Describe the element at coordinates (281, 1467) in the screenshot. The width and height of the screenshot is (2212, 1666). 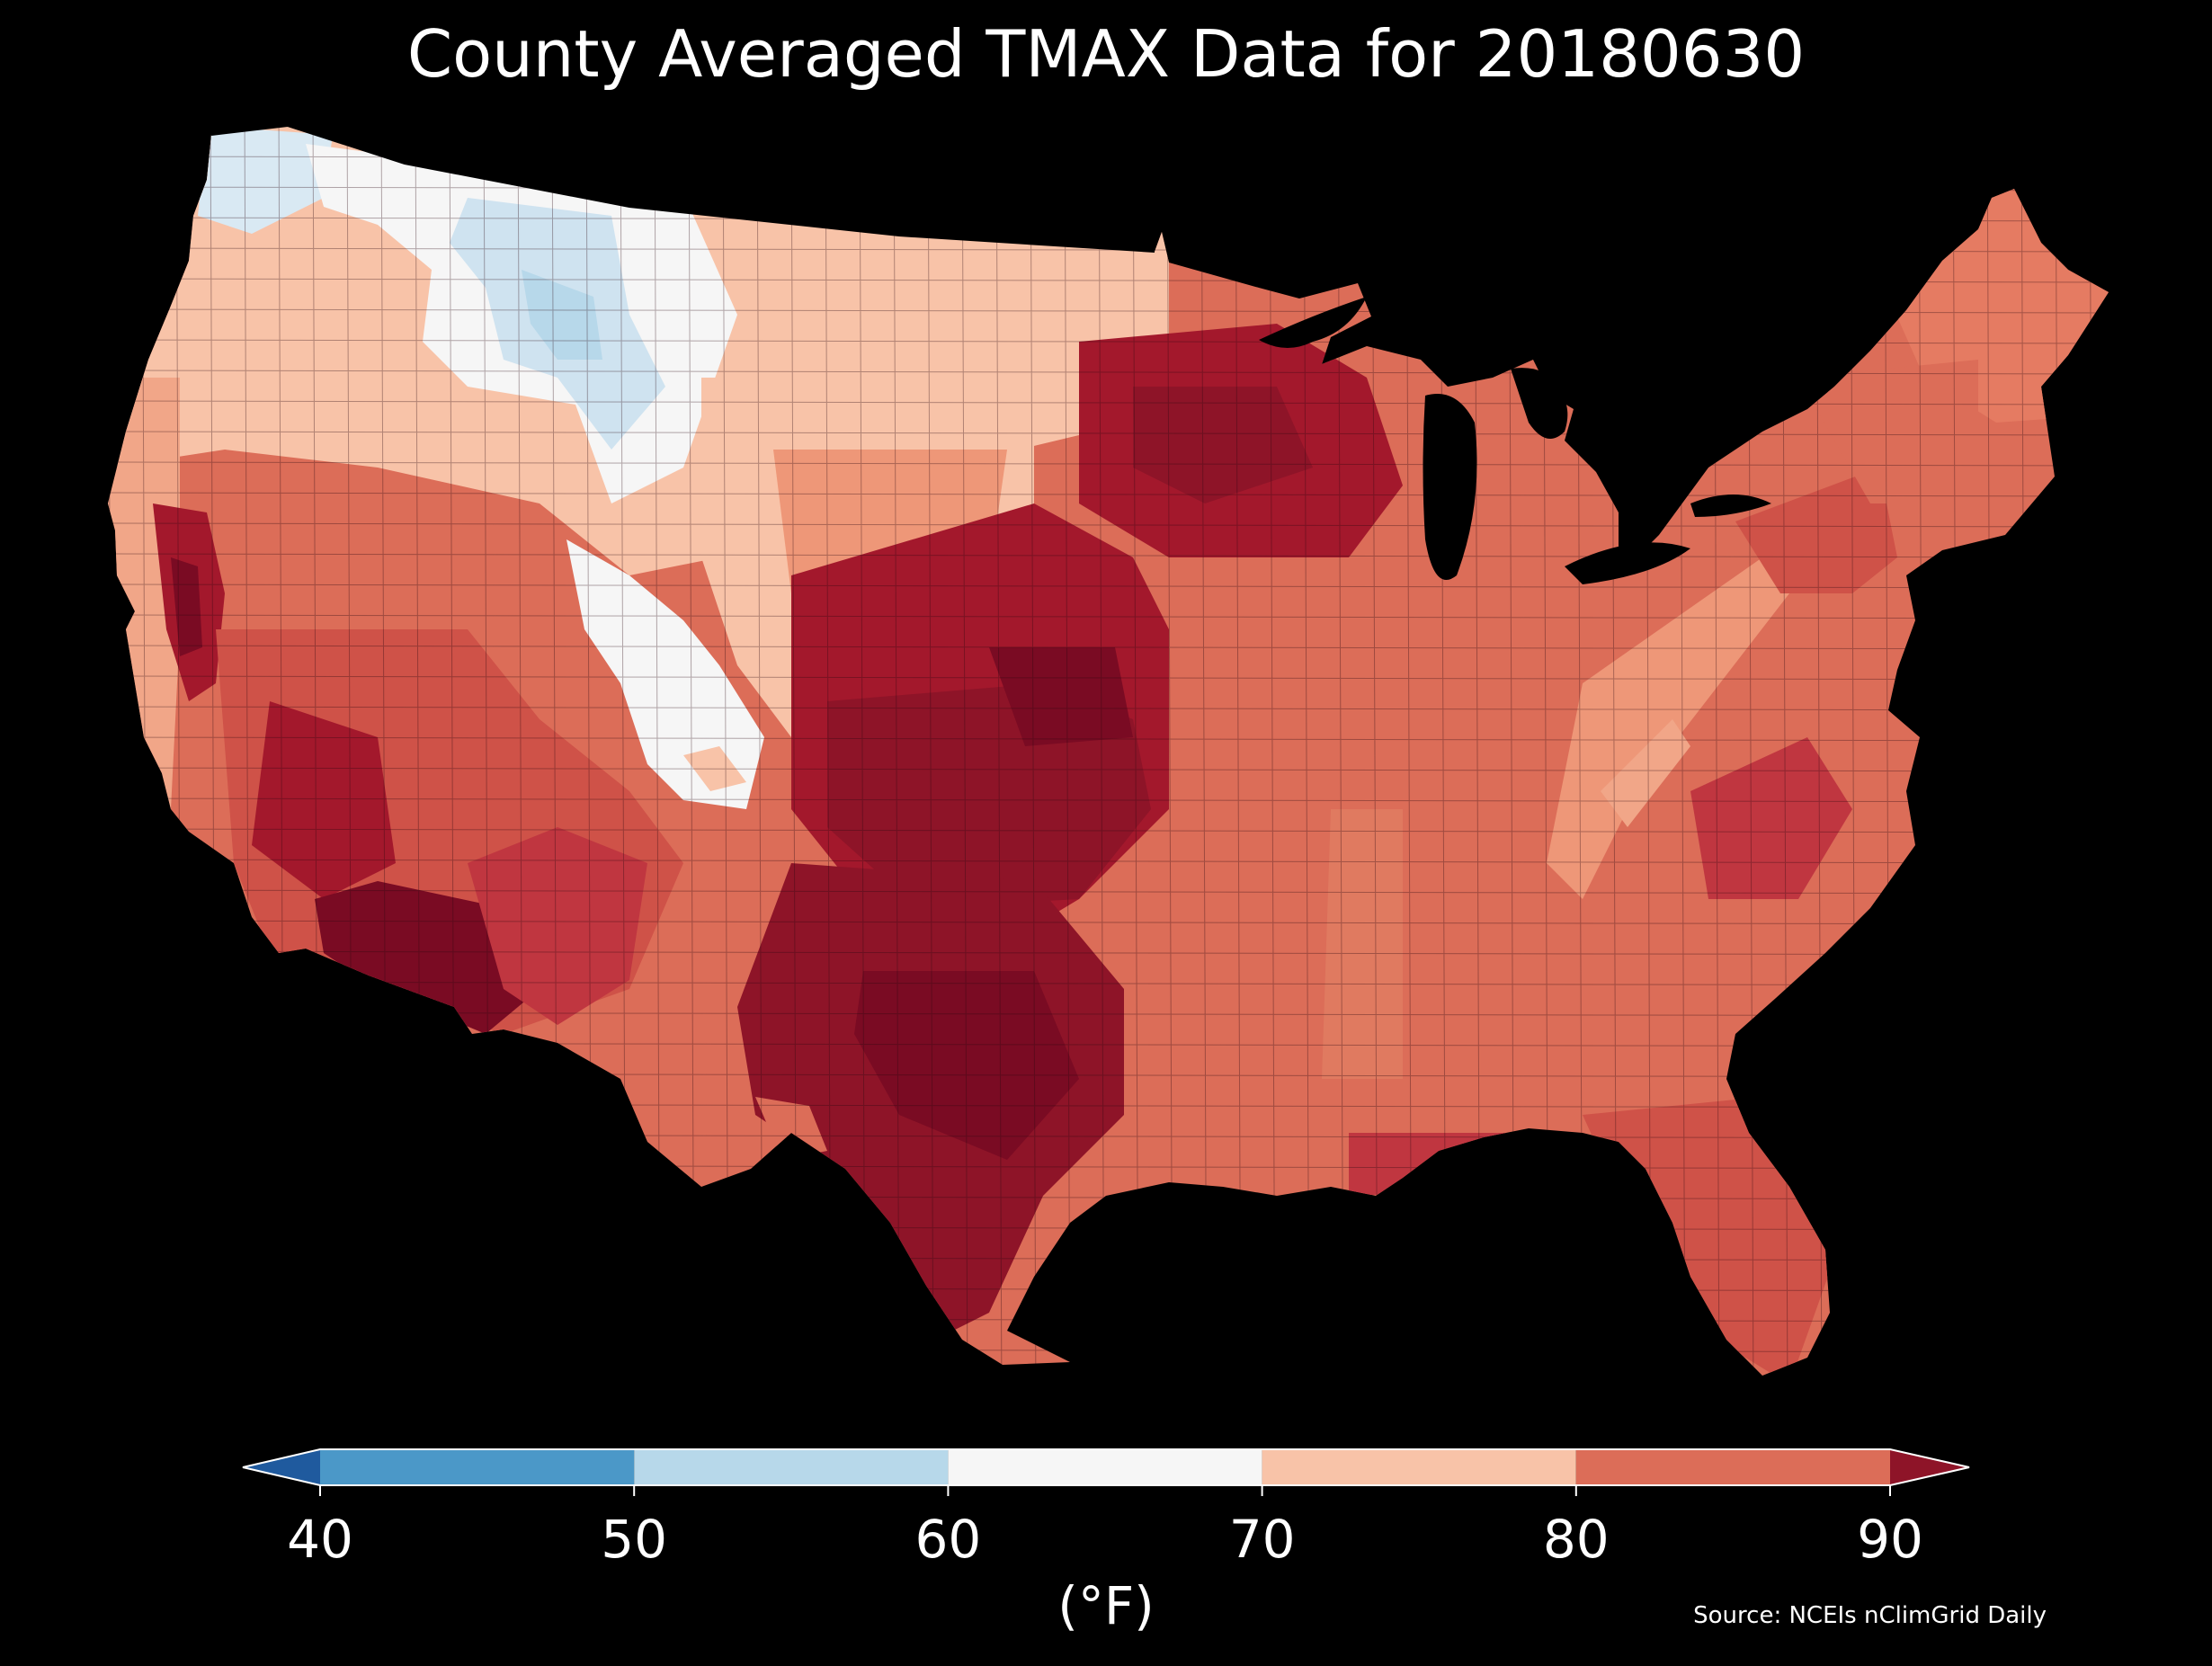
I see `colorbar-bin-below-min` at that location.